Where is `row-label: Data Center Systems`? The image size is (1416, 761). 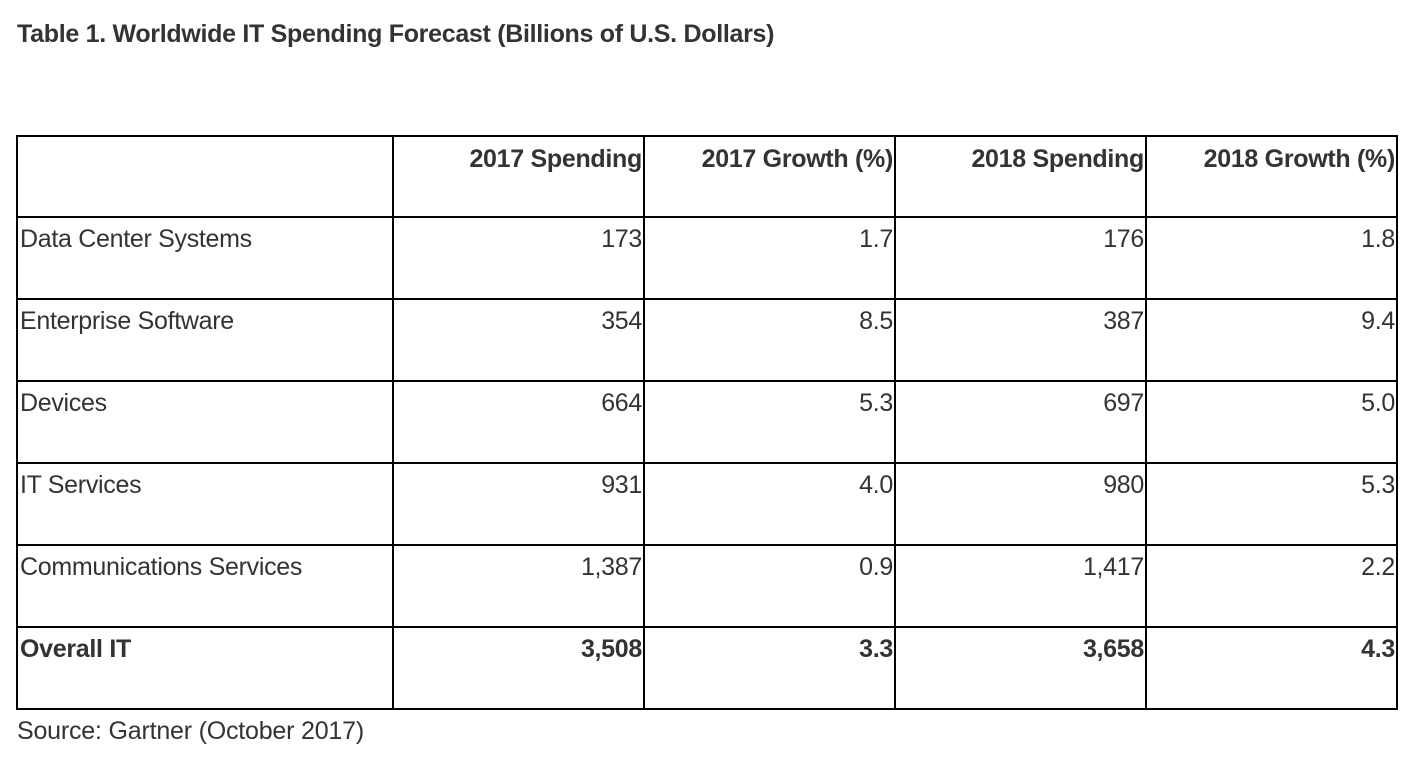
row-label: Data Center Systems is located at coordinates (205, 258).